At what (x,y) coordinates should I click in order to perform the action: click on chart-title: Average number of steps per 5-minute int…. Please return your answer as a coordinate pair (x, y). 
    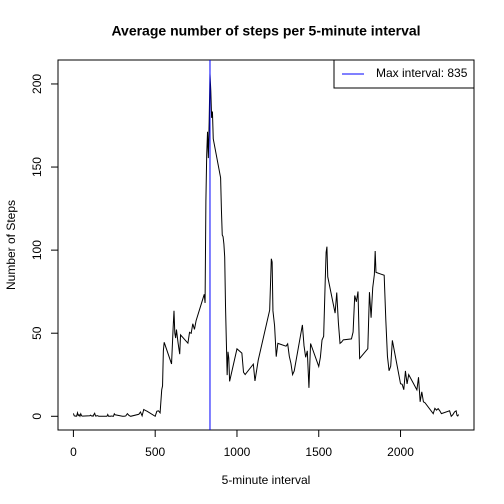
    Looking at the image, I should click on (265, 31).